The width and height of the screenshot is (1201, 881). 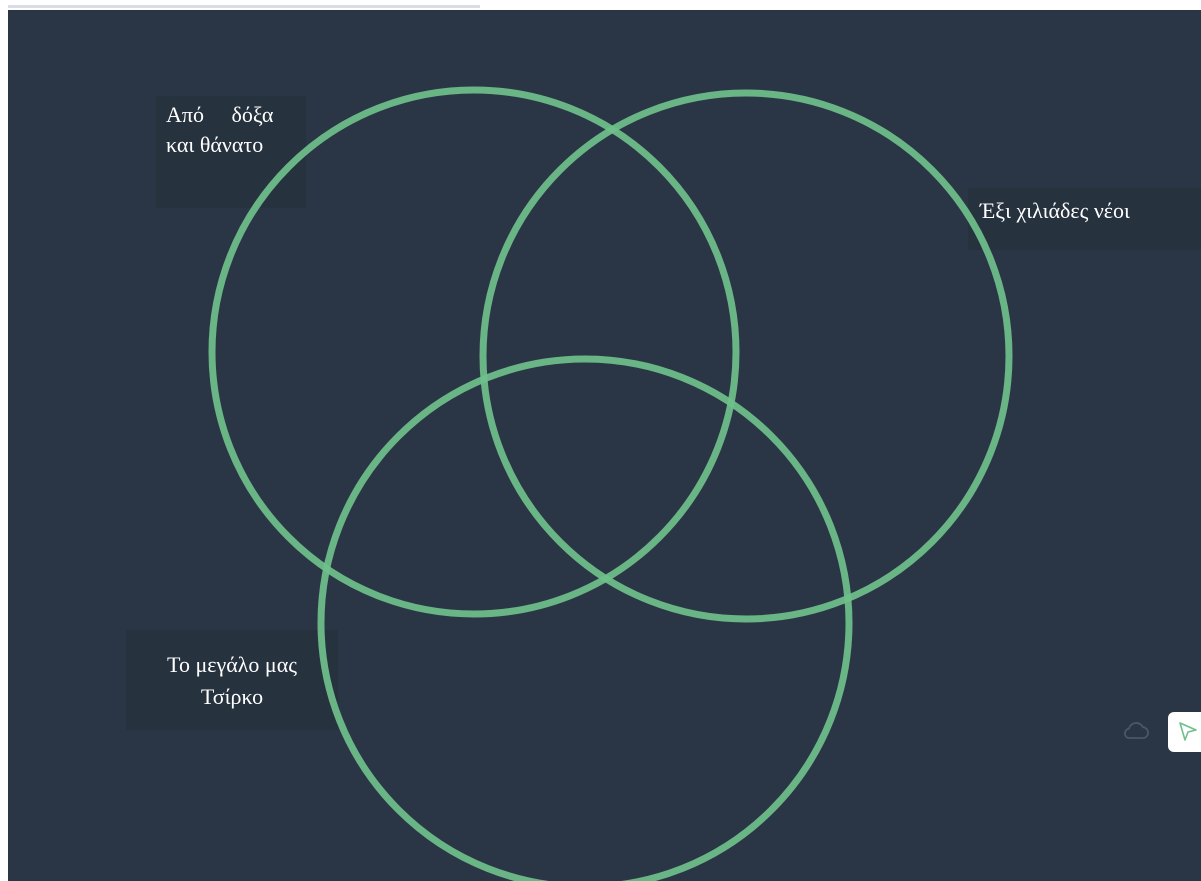 What do you see at coordinates (220, 114) in the screenshot?
I see `set-a-label-line1: Από δόξα` at bounding box center [220, 114].